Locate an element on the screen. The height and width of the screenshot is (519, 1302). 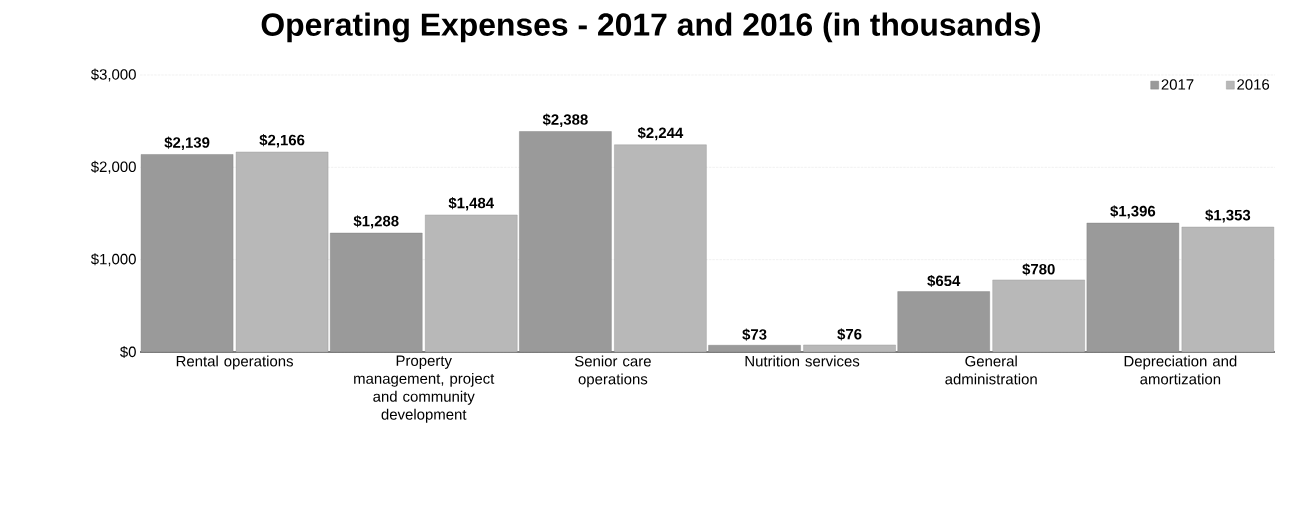
data-label: $2,139 is located at coordinates (187, 143).